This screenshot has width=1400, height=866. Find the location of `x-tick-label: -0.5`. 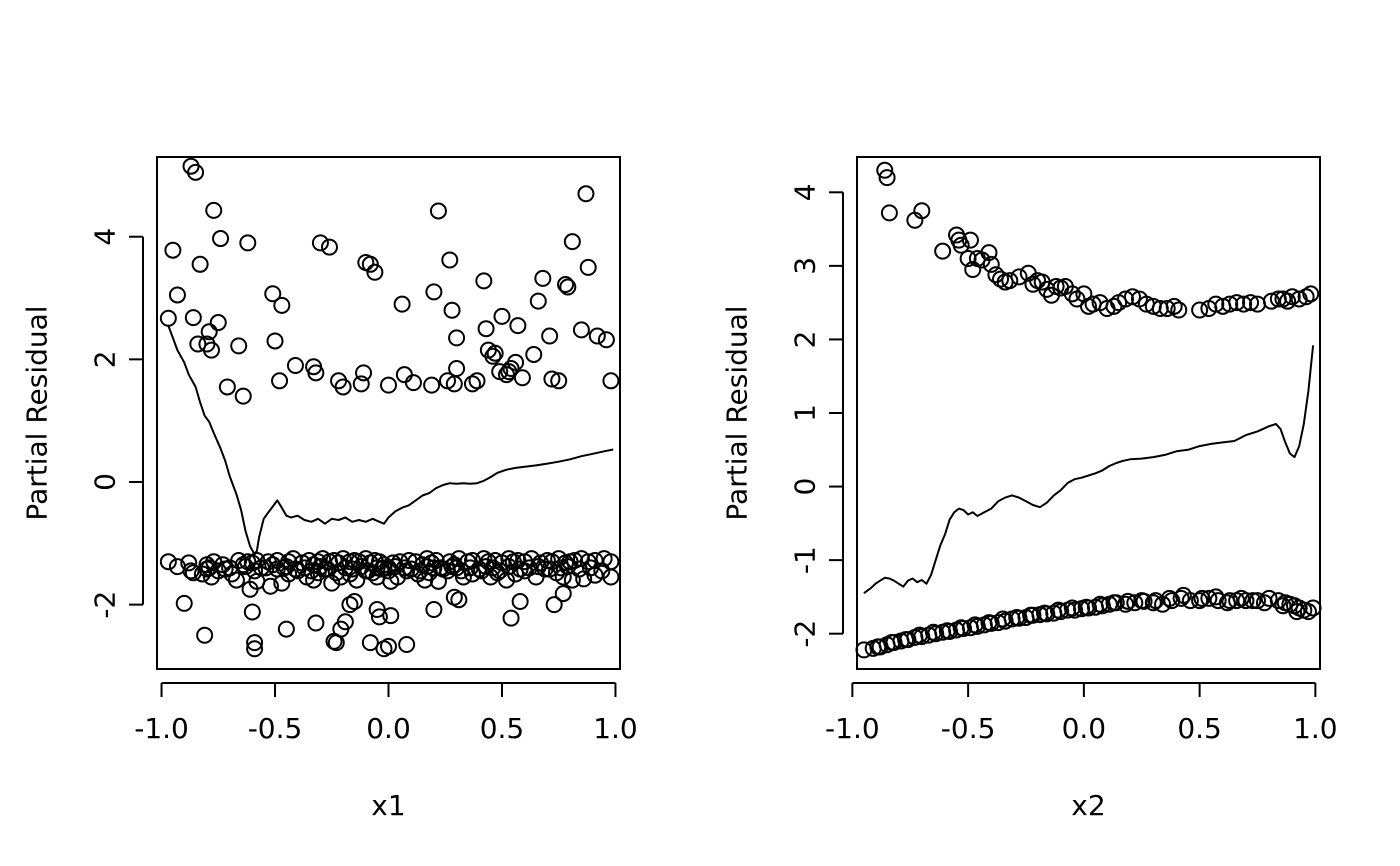

x-tick-label: -0.5 is located at coordinates (968, 728).